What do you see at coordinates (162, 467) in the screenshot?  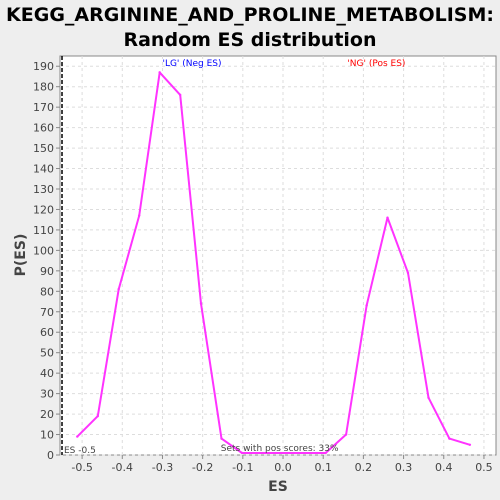 I see `x-tick-label: -0.3` at bounding box center [162, 467].